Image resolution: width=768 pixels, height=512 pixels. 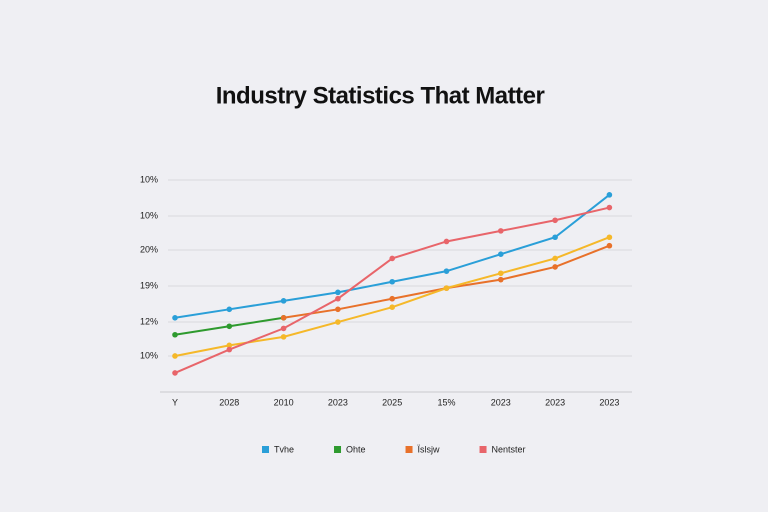 I want to click on chart-title: Industry Statistics That Matter, so click(x=380, y=95).